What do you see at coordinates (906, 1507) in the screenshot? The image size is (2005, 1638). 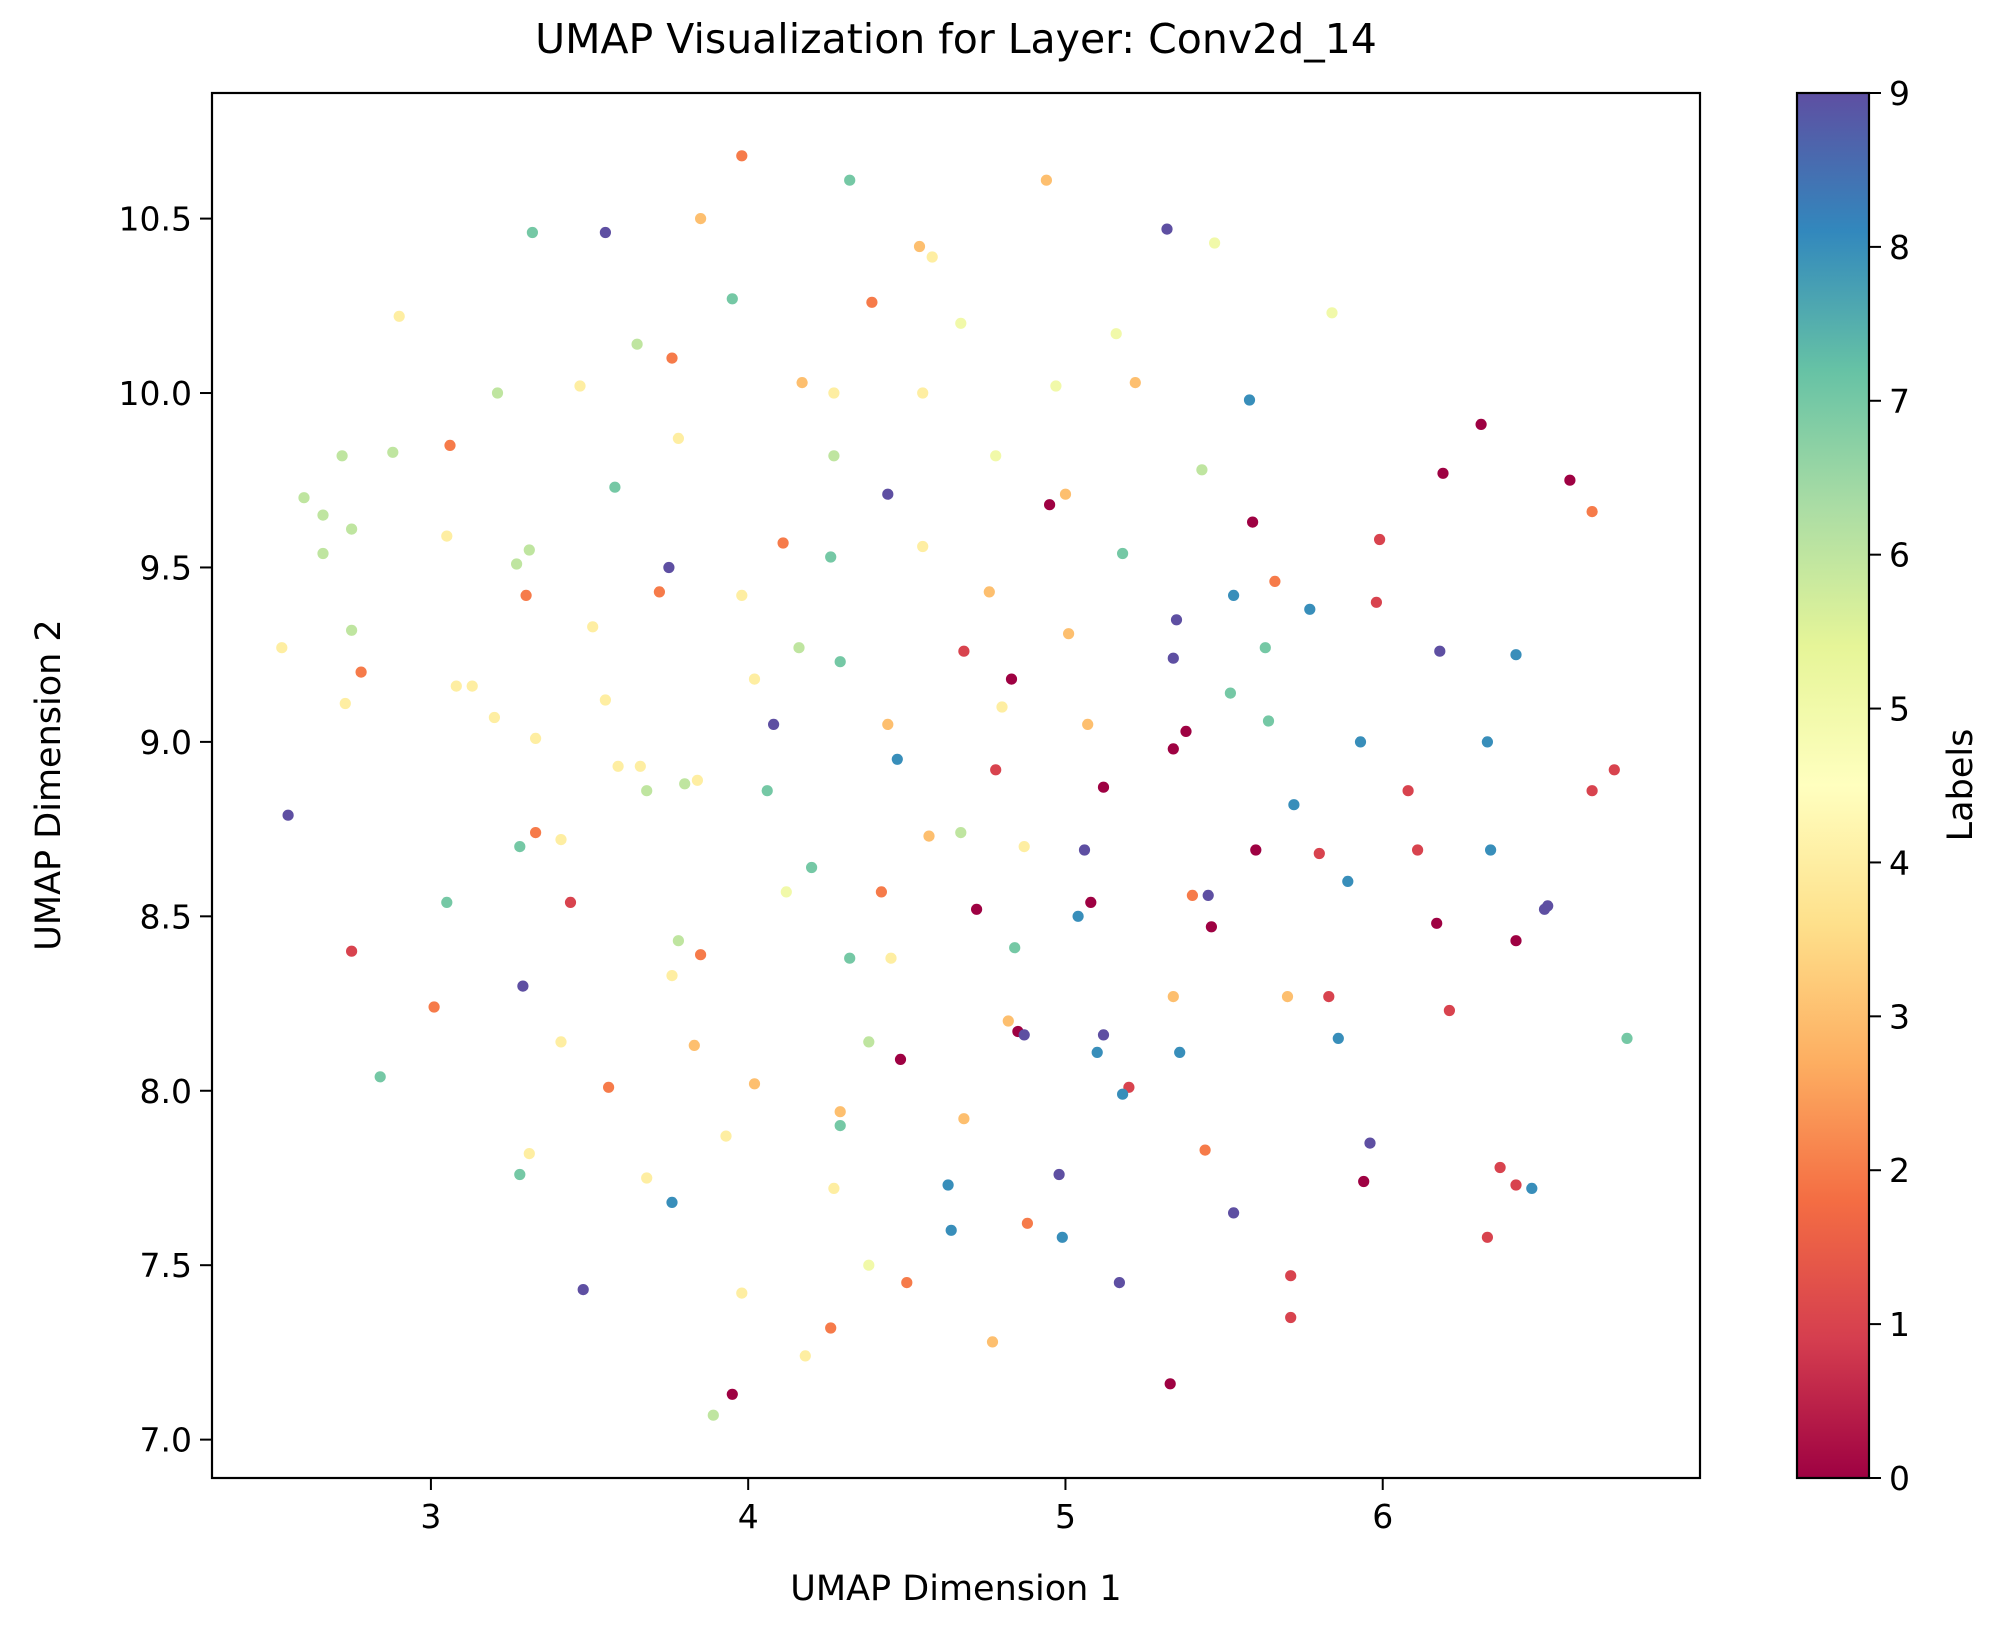 I see `x-axis-ticks: 3 4 5 6` at bounding box center [906, 1507].